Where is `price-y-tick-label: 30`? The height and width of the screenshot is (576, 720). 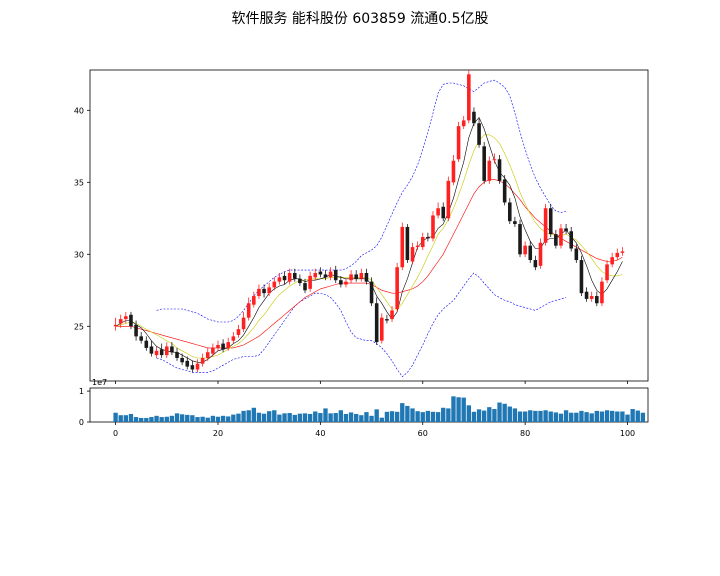
price-y-tick-label: 30 is located at coordinates (79, 254).